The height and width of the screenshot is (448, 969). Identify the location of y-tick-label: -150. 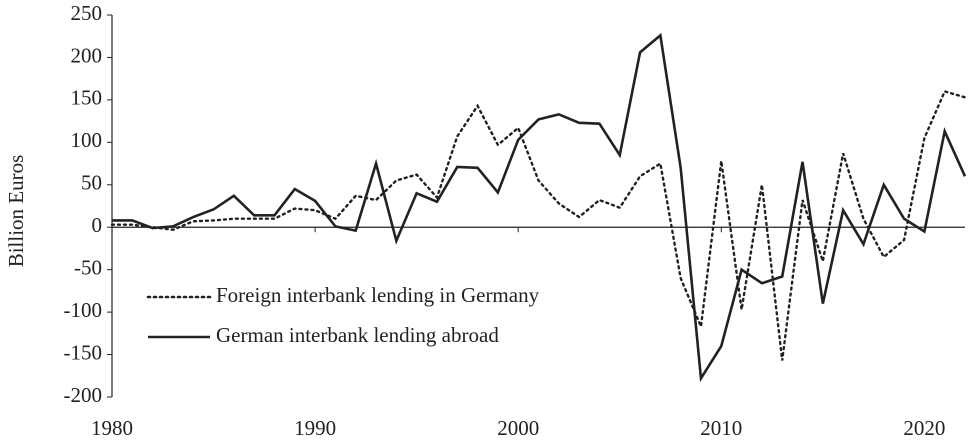
(83, 352).